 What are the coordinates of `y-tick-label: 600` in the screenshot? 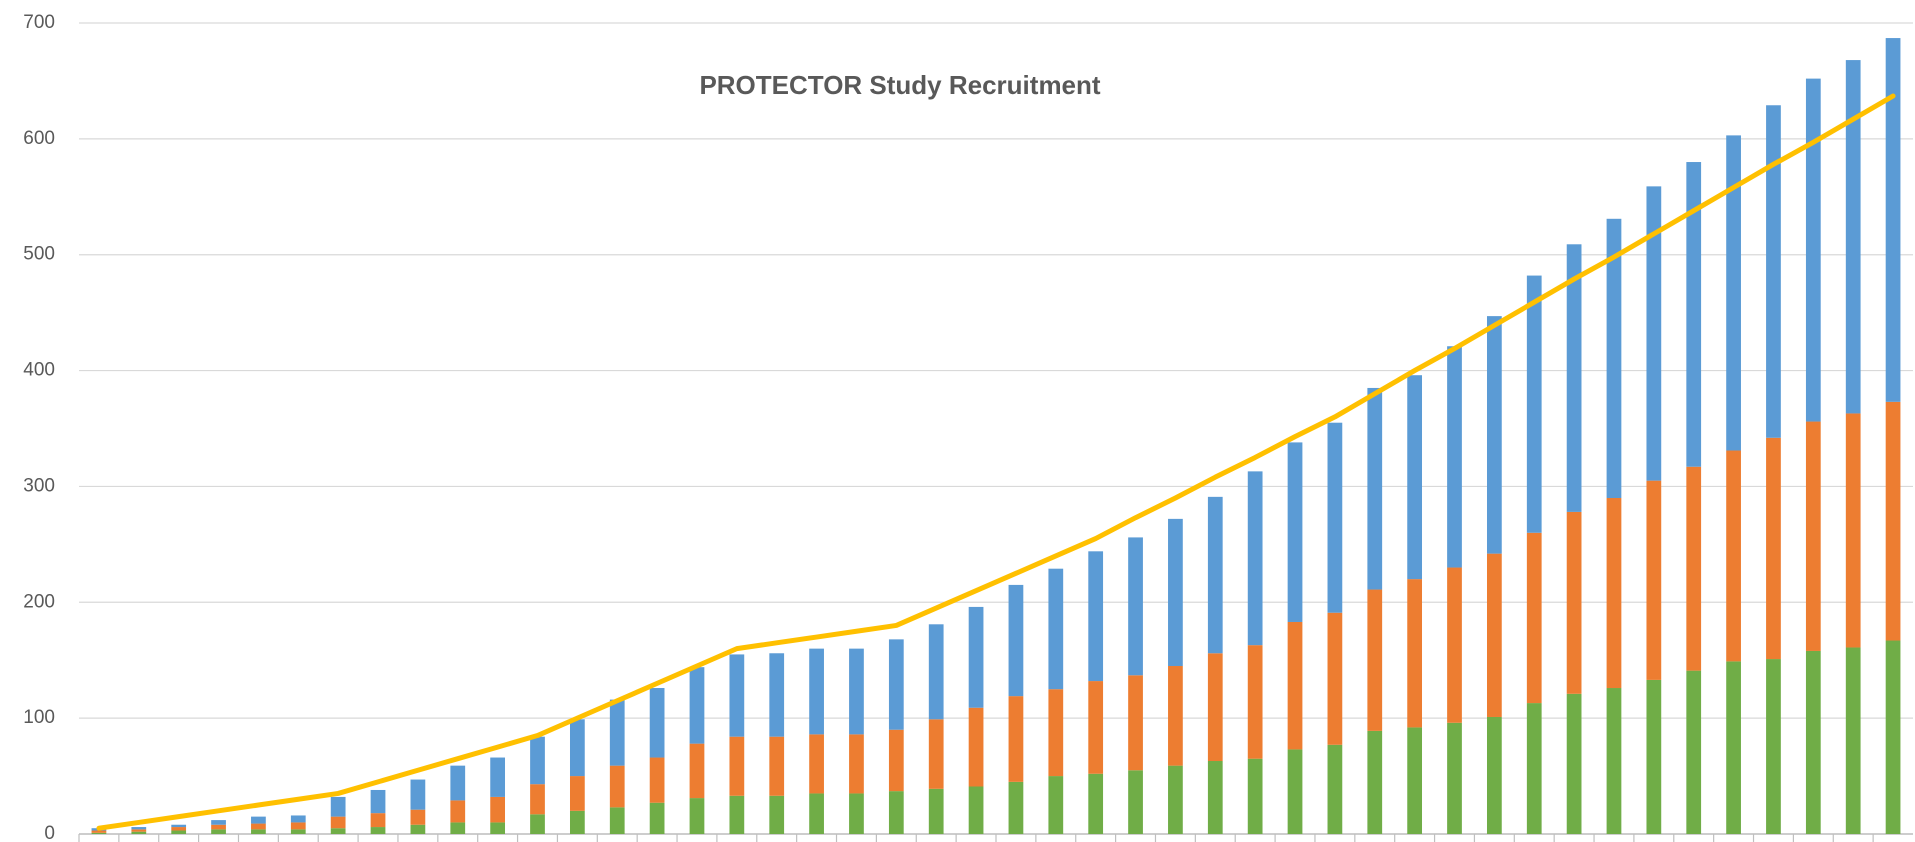 It's located at (39, 138).